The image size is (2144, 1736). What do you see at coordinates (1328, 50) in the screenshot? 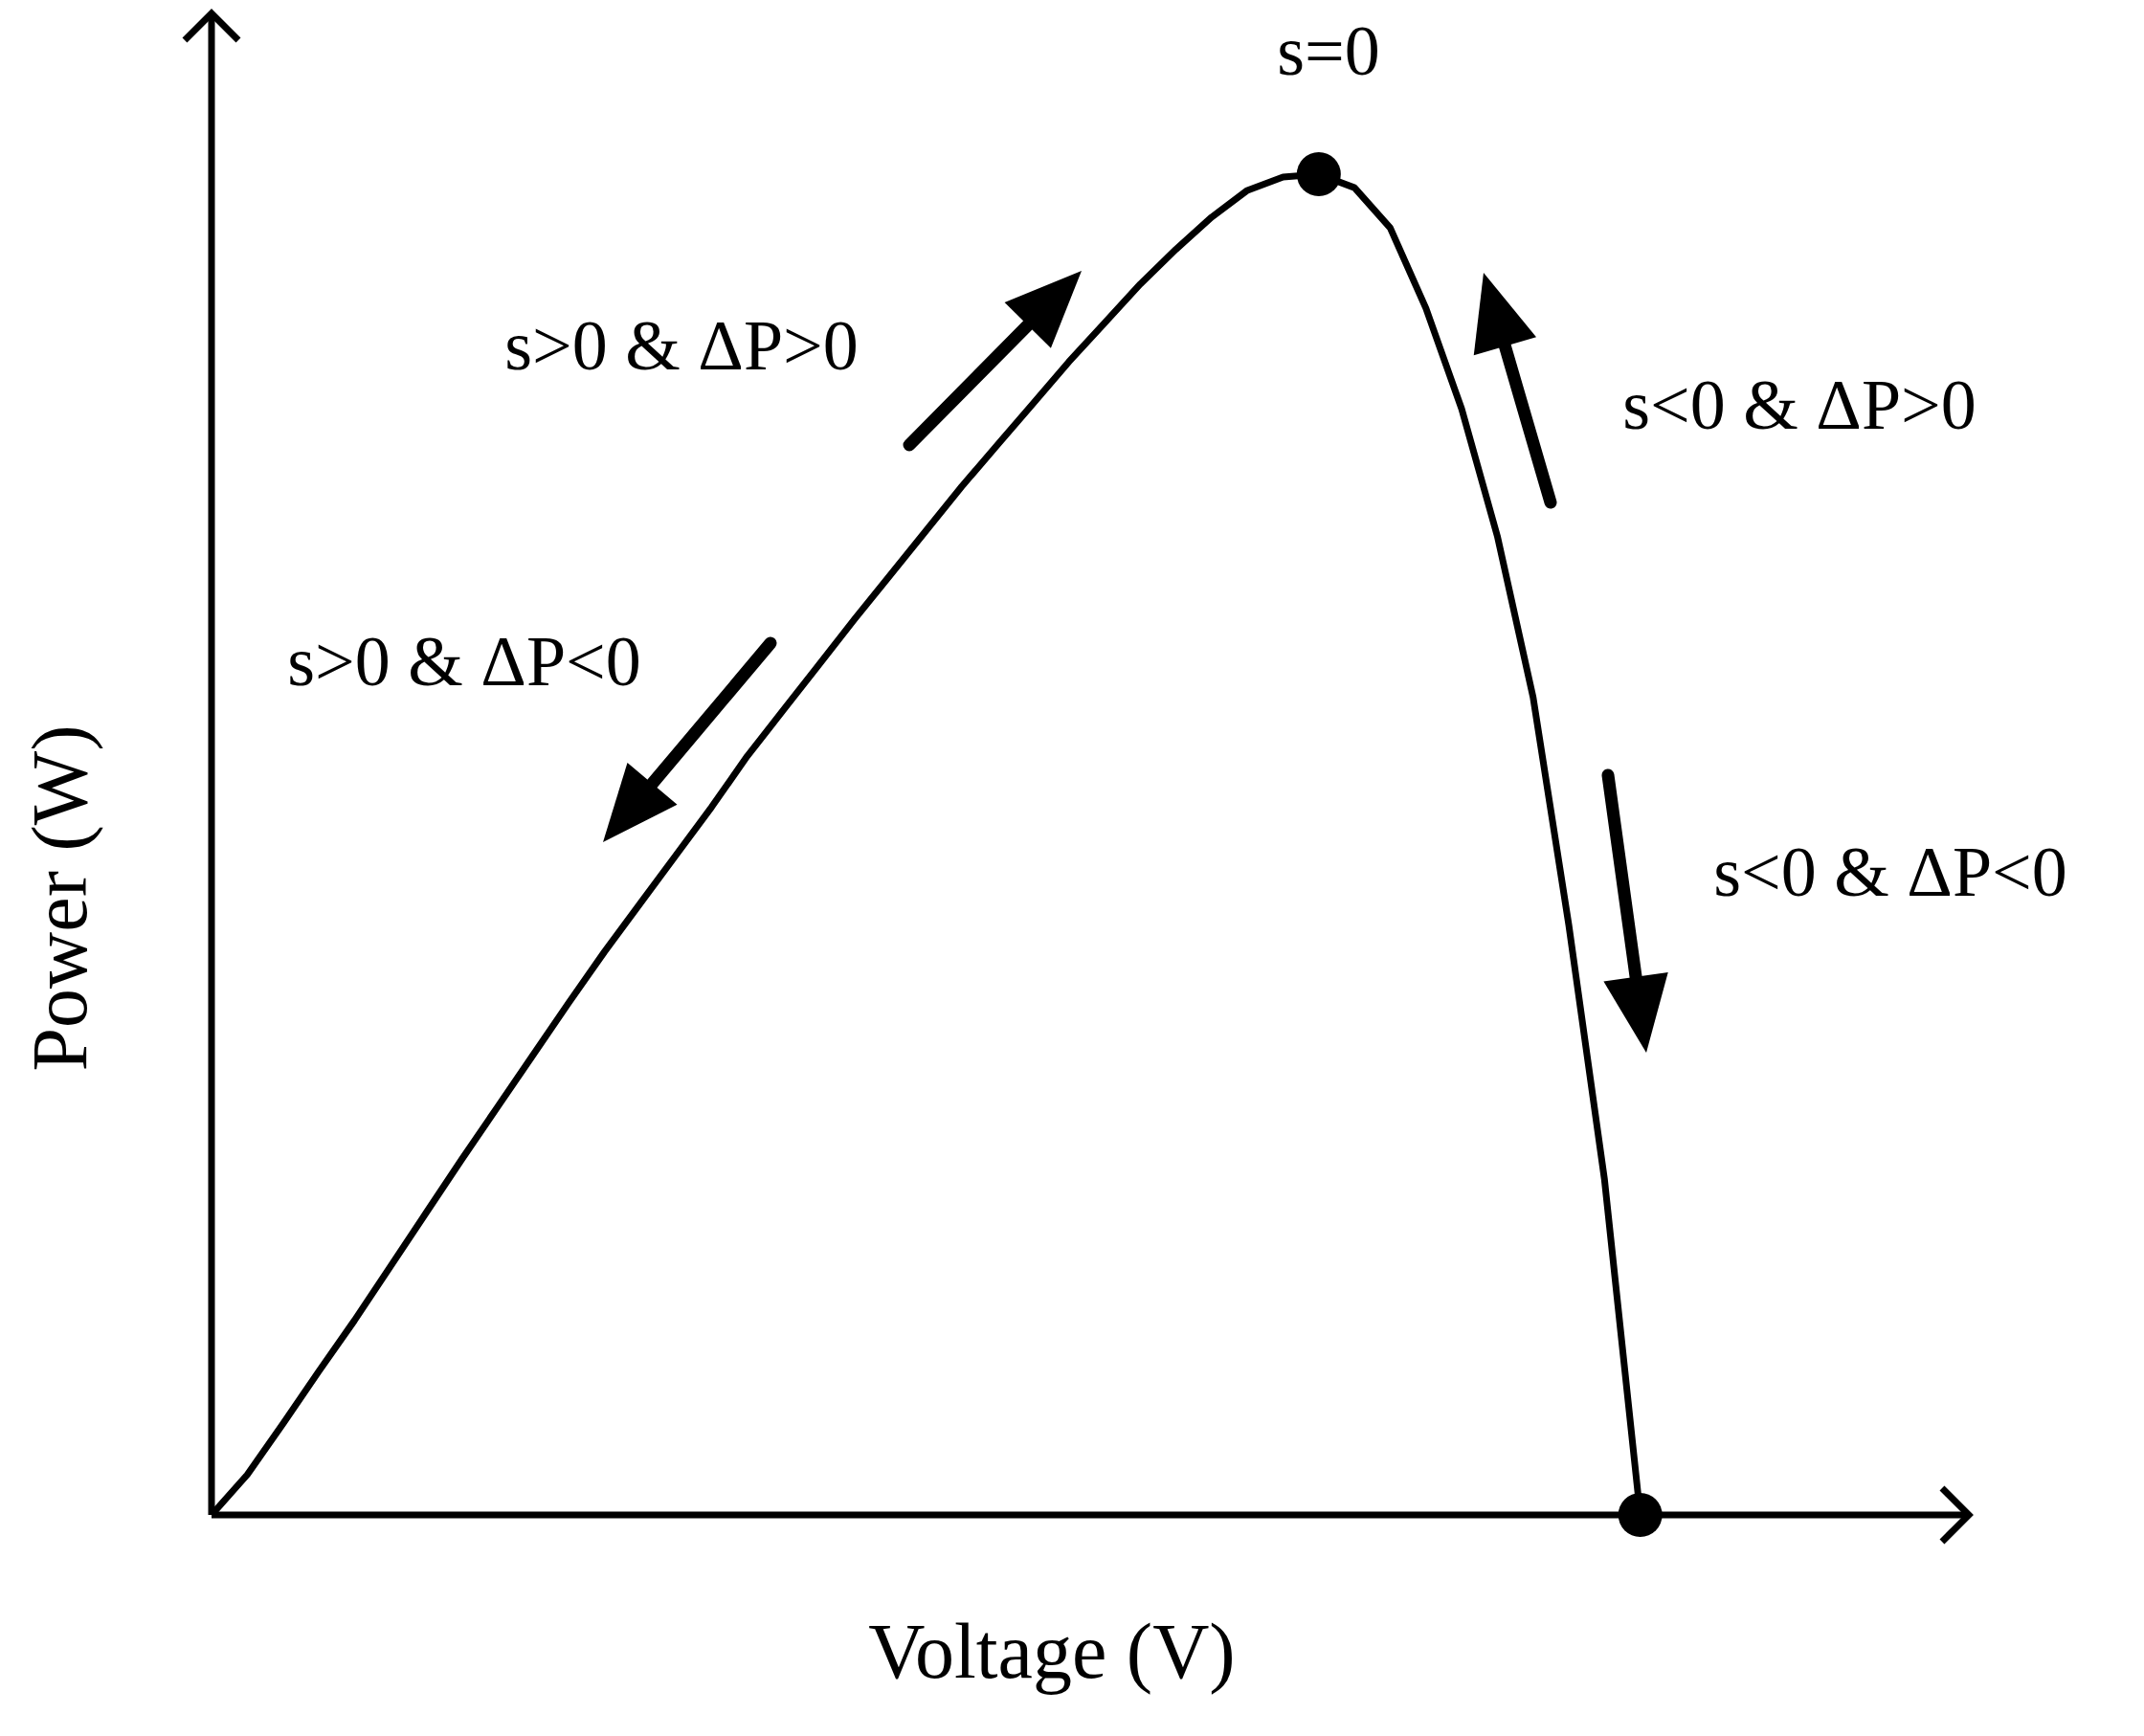
I see `text: s=0` at bounding box center [1328, 50].